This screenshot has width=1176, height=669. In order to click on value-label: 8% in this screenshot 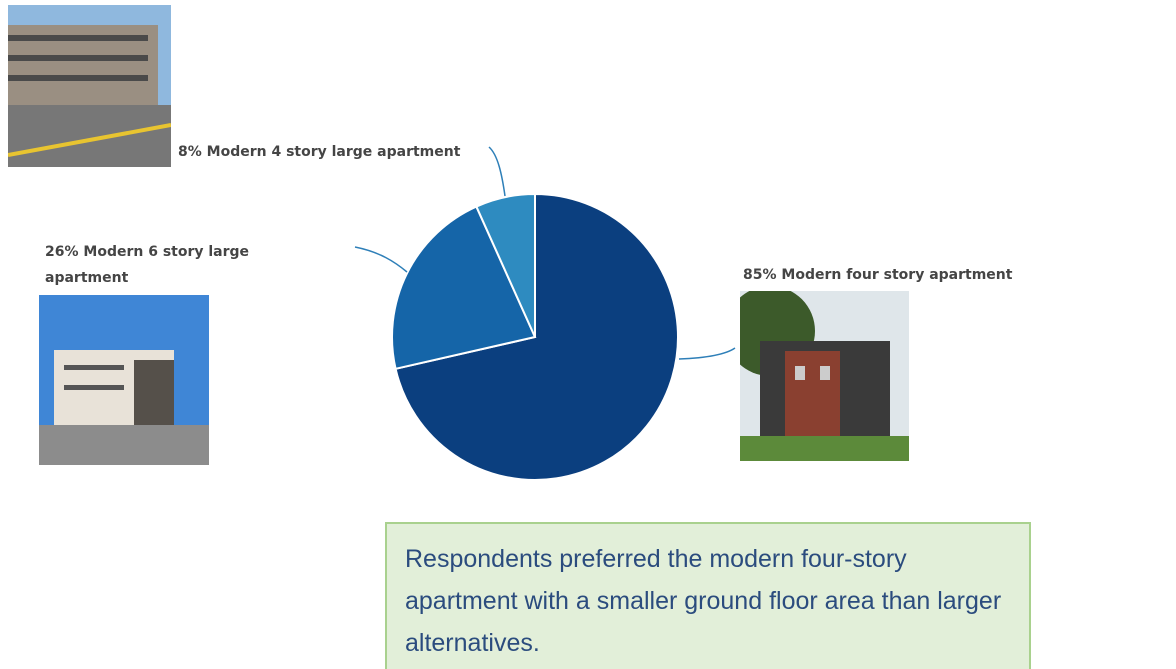, I will do `click(190, 152)`.